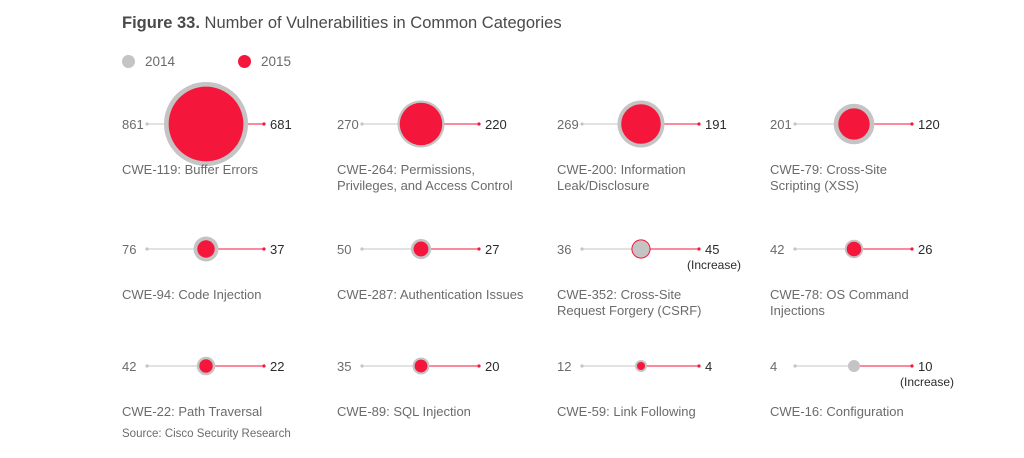 Image resolution: width=1024 pixels, height=458 pixels. I want to click on value-2014-label: 35, so click(344, 366).